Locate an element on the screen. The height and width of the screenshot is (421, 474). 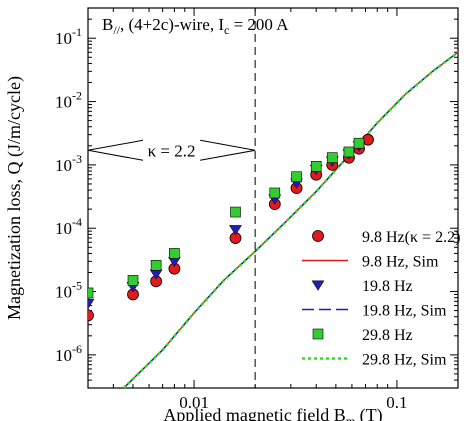
legend-label-1: 9.8 Hz, Sim is located at coordinates (400, 262).